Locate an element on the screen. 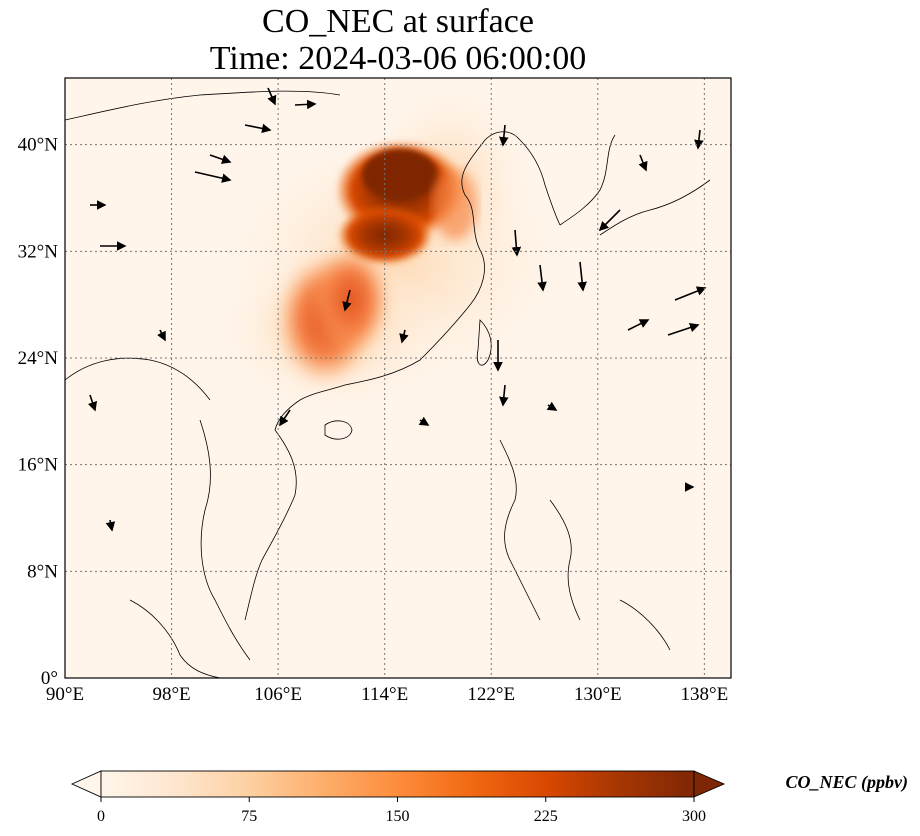 This screenshot has height=836, width=920. colorbar-tick-label: 0 is located at coordinates (101, 816).